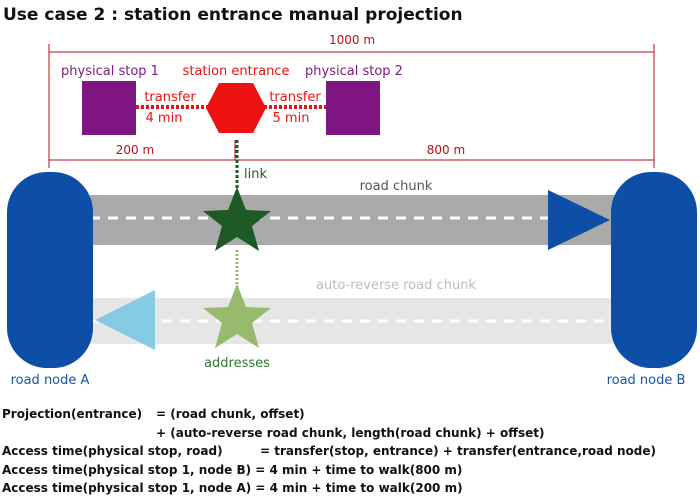 This screenshot has width=700, height=501. What do you see at coordinates (50, 380) in the screenshot?
I see `road-node-a-label: road node A` at bounding box center [50, 380].